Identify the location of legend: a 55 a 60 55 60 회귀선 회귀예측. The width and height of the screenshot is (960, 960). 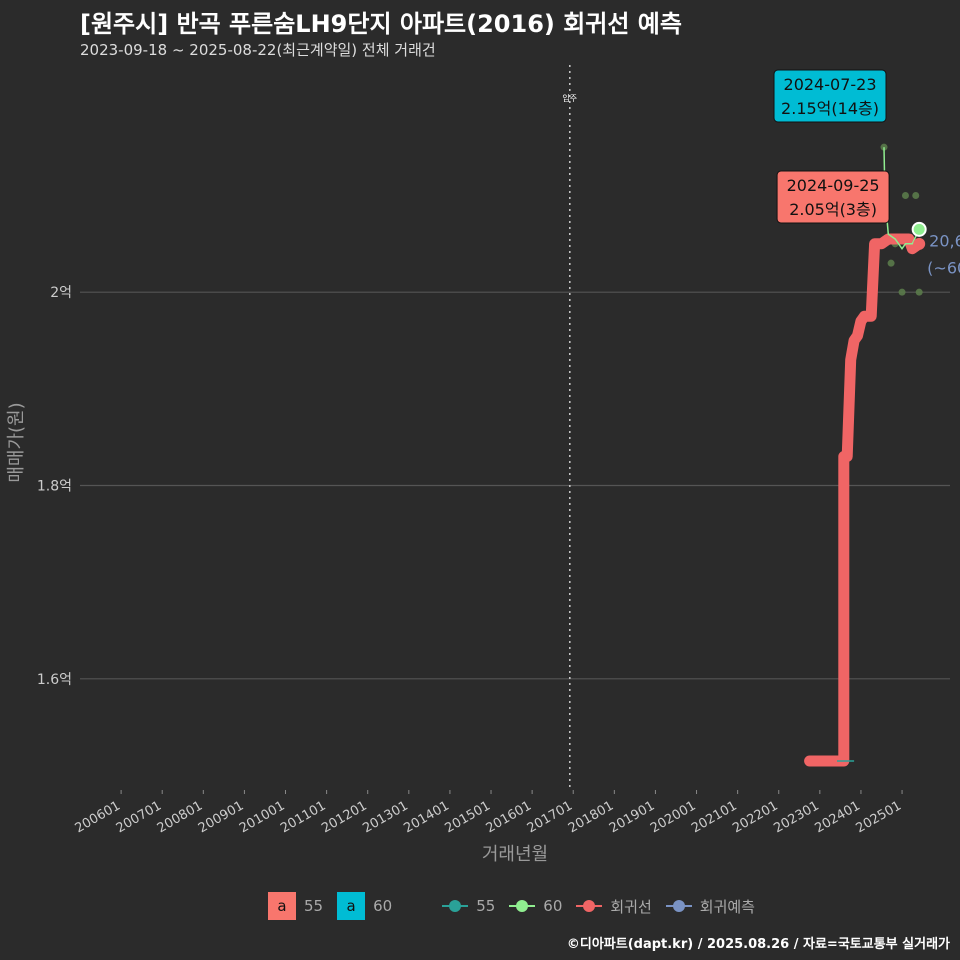
(518, 906).